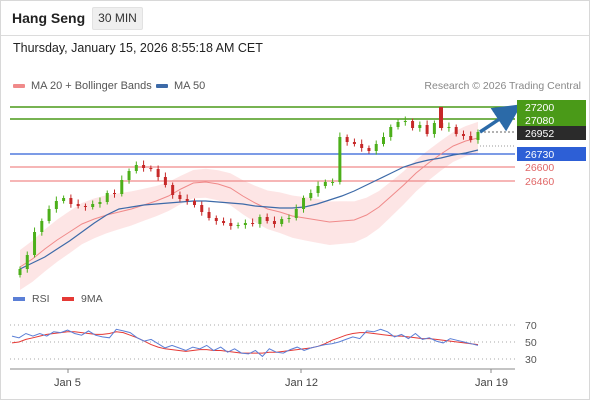 This screenshot has height=400, width=590. Describe the element at coordinates (531, 343) in the screenshot. I see `rsi-50-label: 50` at that location.